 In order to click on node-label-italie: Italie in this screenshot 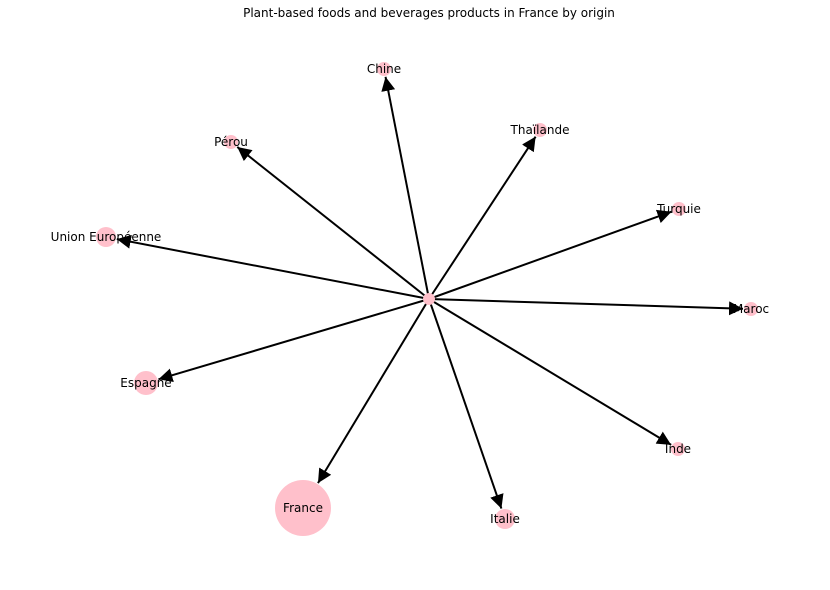, I will do `click(505, 519)`.